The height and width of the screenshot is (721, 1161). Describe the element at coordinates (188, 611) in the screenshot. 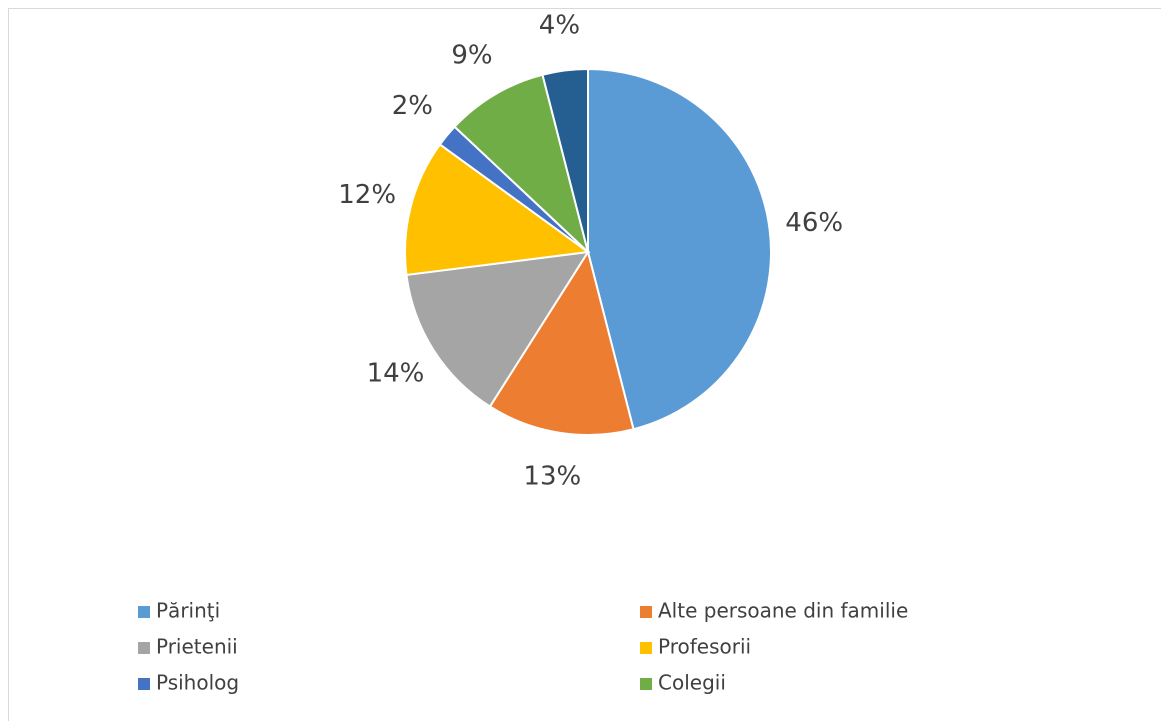

I see `legend-label: Părinţi` at that location.